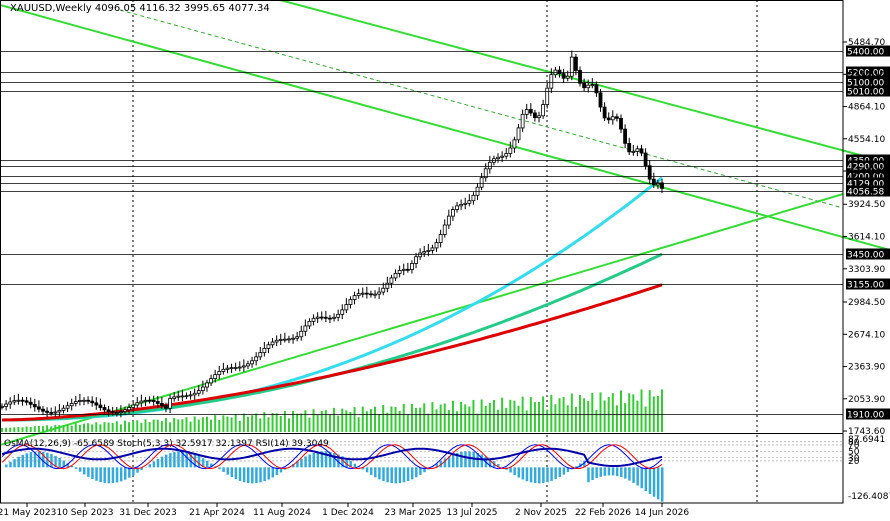  Describe the element at coordinates (148, 513) in the screenshot. I see `x-tick-label: 31 Dec 2023` at that location.